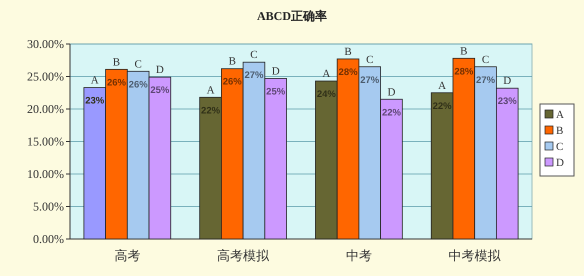 The image size is (584, 276). What do you see at coordinates (45, 77) in the screenshot?
I see `y-tick-label: 25.00%` at bounding box center [45, 77].